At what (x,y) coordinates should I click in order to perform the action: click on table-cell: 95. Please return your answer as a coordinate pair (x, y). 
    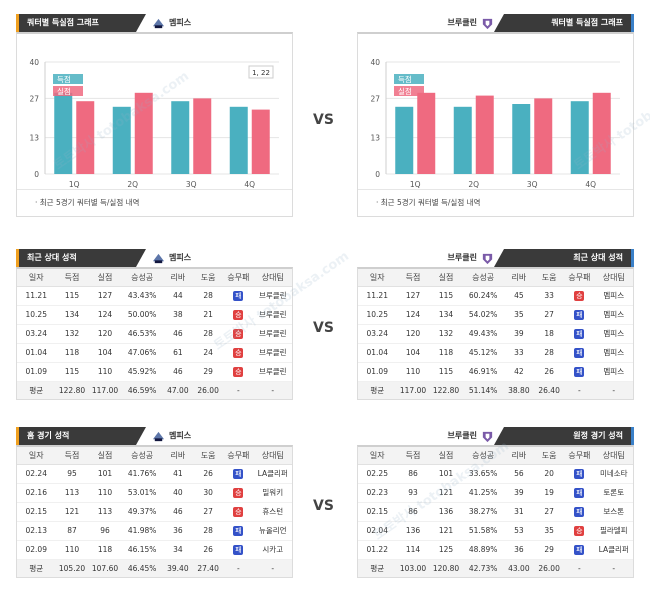
    Looking at the image, I should click on (72, 474).